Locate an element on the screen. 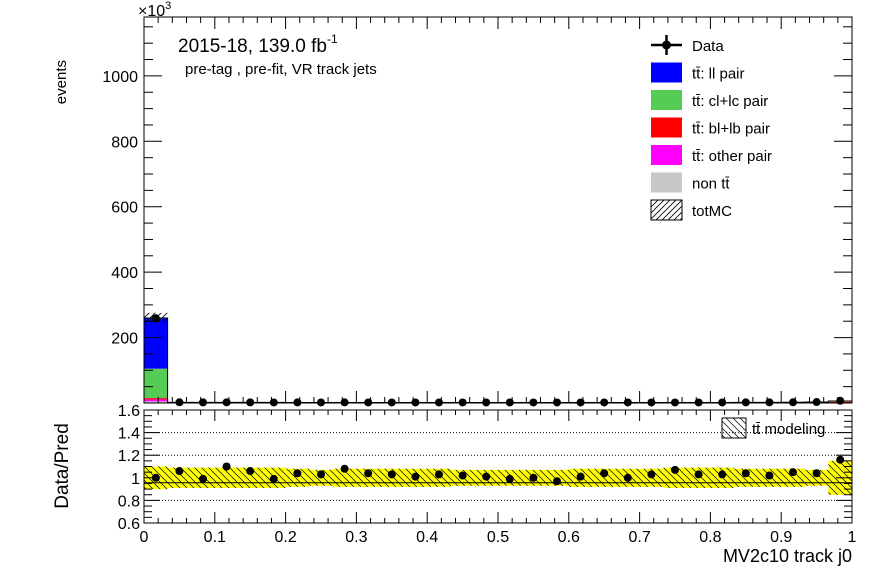 This screenshot has width=896, height=572. x-tick-label: 0.3 is located at coordinates (356, 537).